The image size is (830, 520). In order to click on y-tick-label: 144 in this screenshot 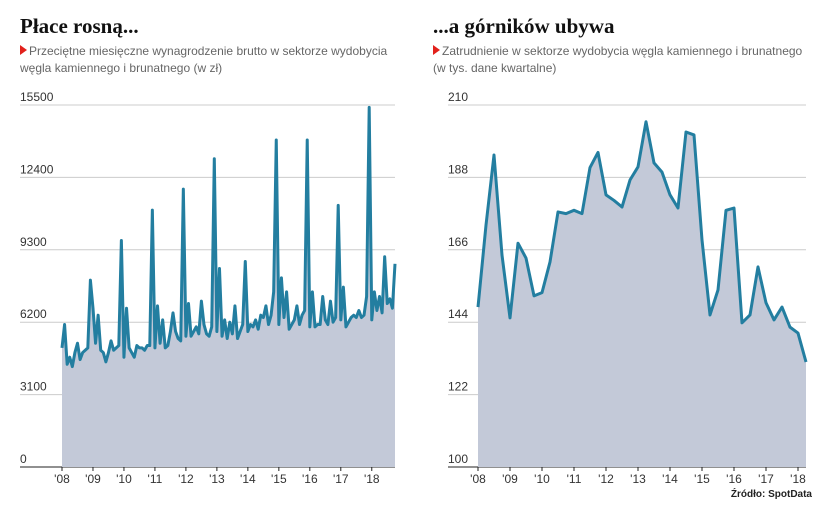, I will do `click(458, 314)`.